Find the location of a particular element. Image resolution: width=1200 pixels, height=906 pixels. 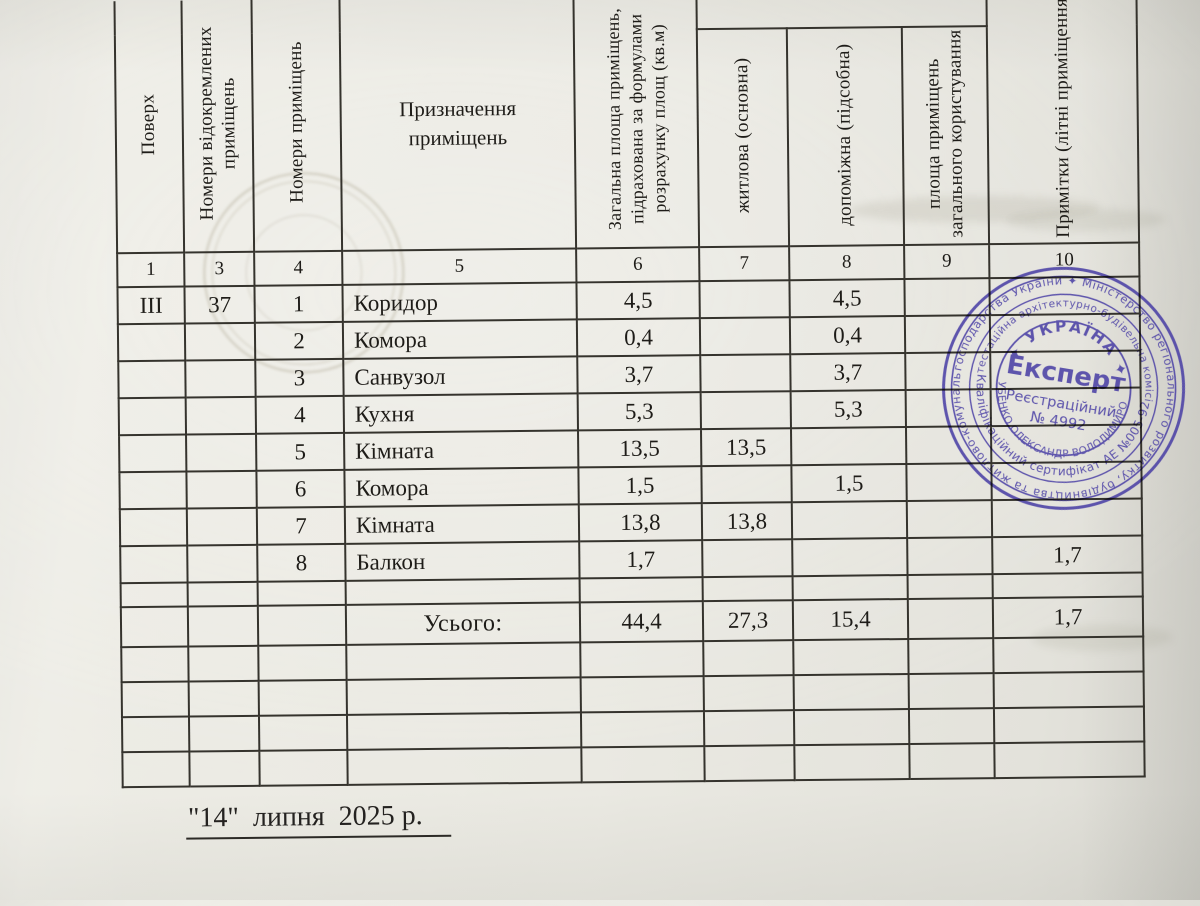

cell-total-area: 4,5 is located at coordinates (638, 300).